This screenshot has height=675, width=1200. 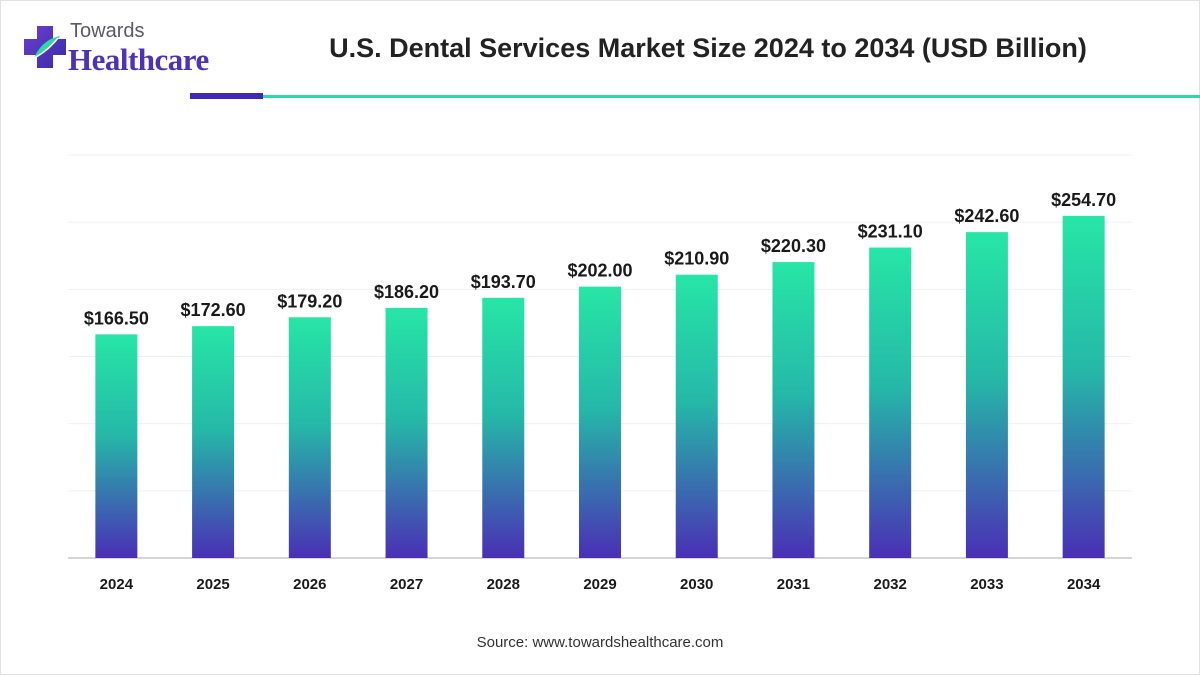 What do you see at coordinates (986, 584) in the screenshot?
I see `x-tick-label-2033: 2033` at bounding box center [986, 584].